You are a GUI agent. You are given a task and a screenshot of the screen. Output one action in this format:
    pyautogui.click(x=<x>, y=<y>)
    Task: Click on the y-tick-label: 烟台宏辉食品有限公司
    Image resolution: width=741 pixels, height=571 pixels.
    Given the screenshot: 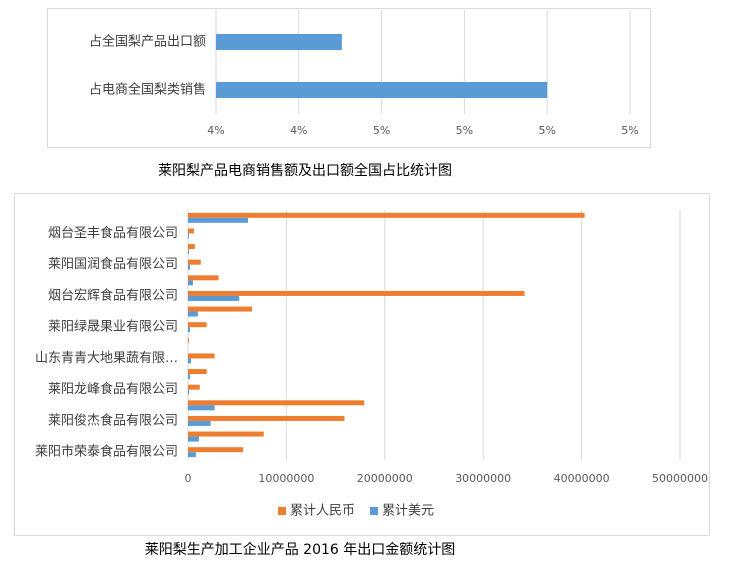 What is the action you would take?
    pyautogui.click(x=113, y=295)
    